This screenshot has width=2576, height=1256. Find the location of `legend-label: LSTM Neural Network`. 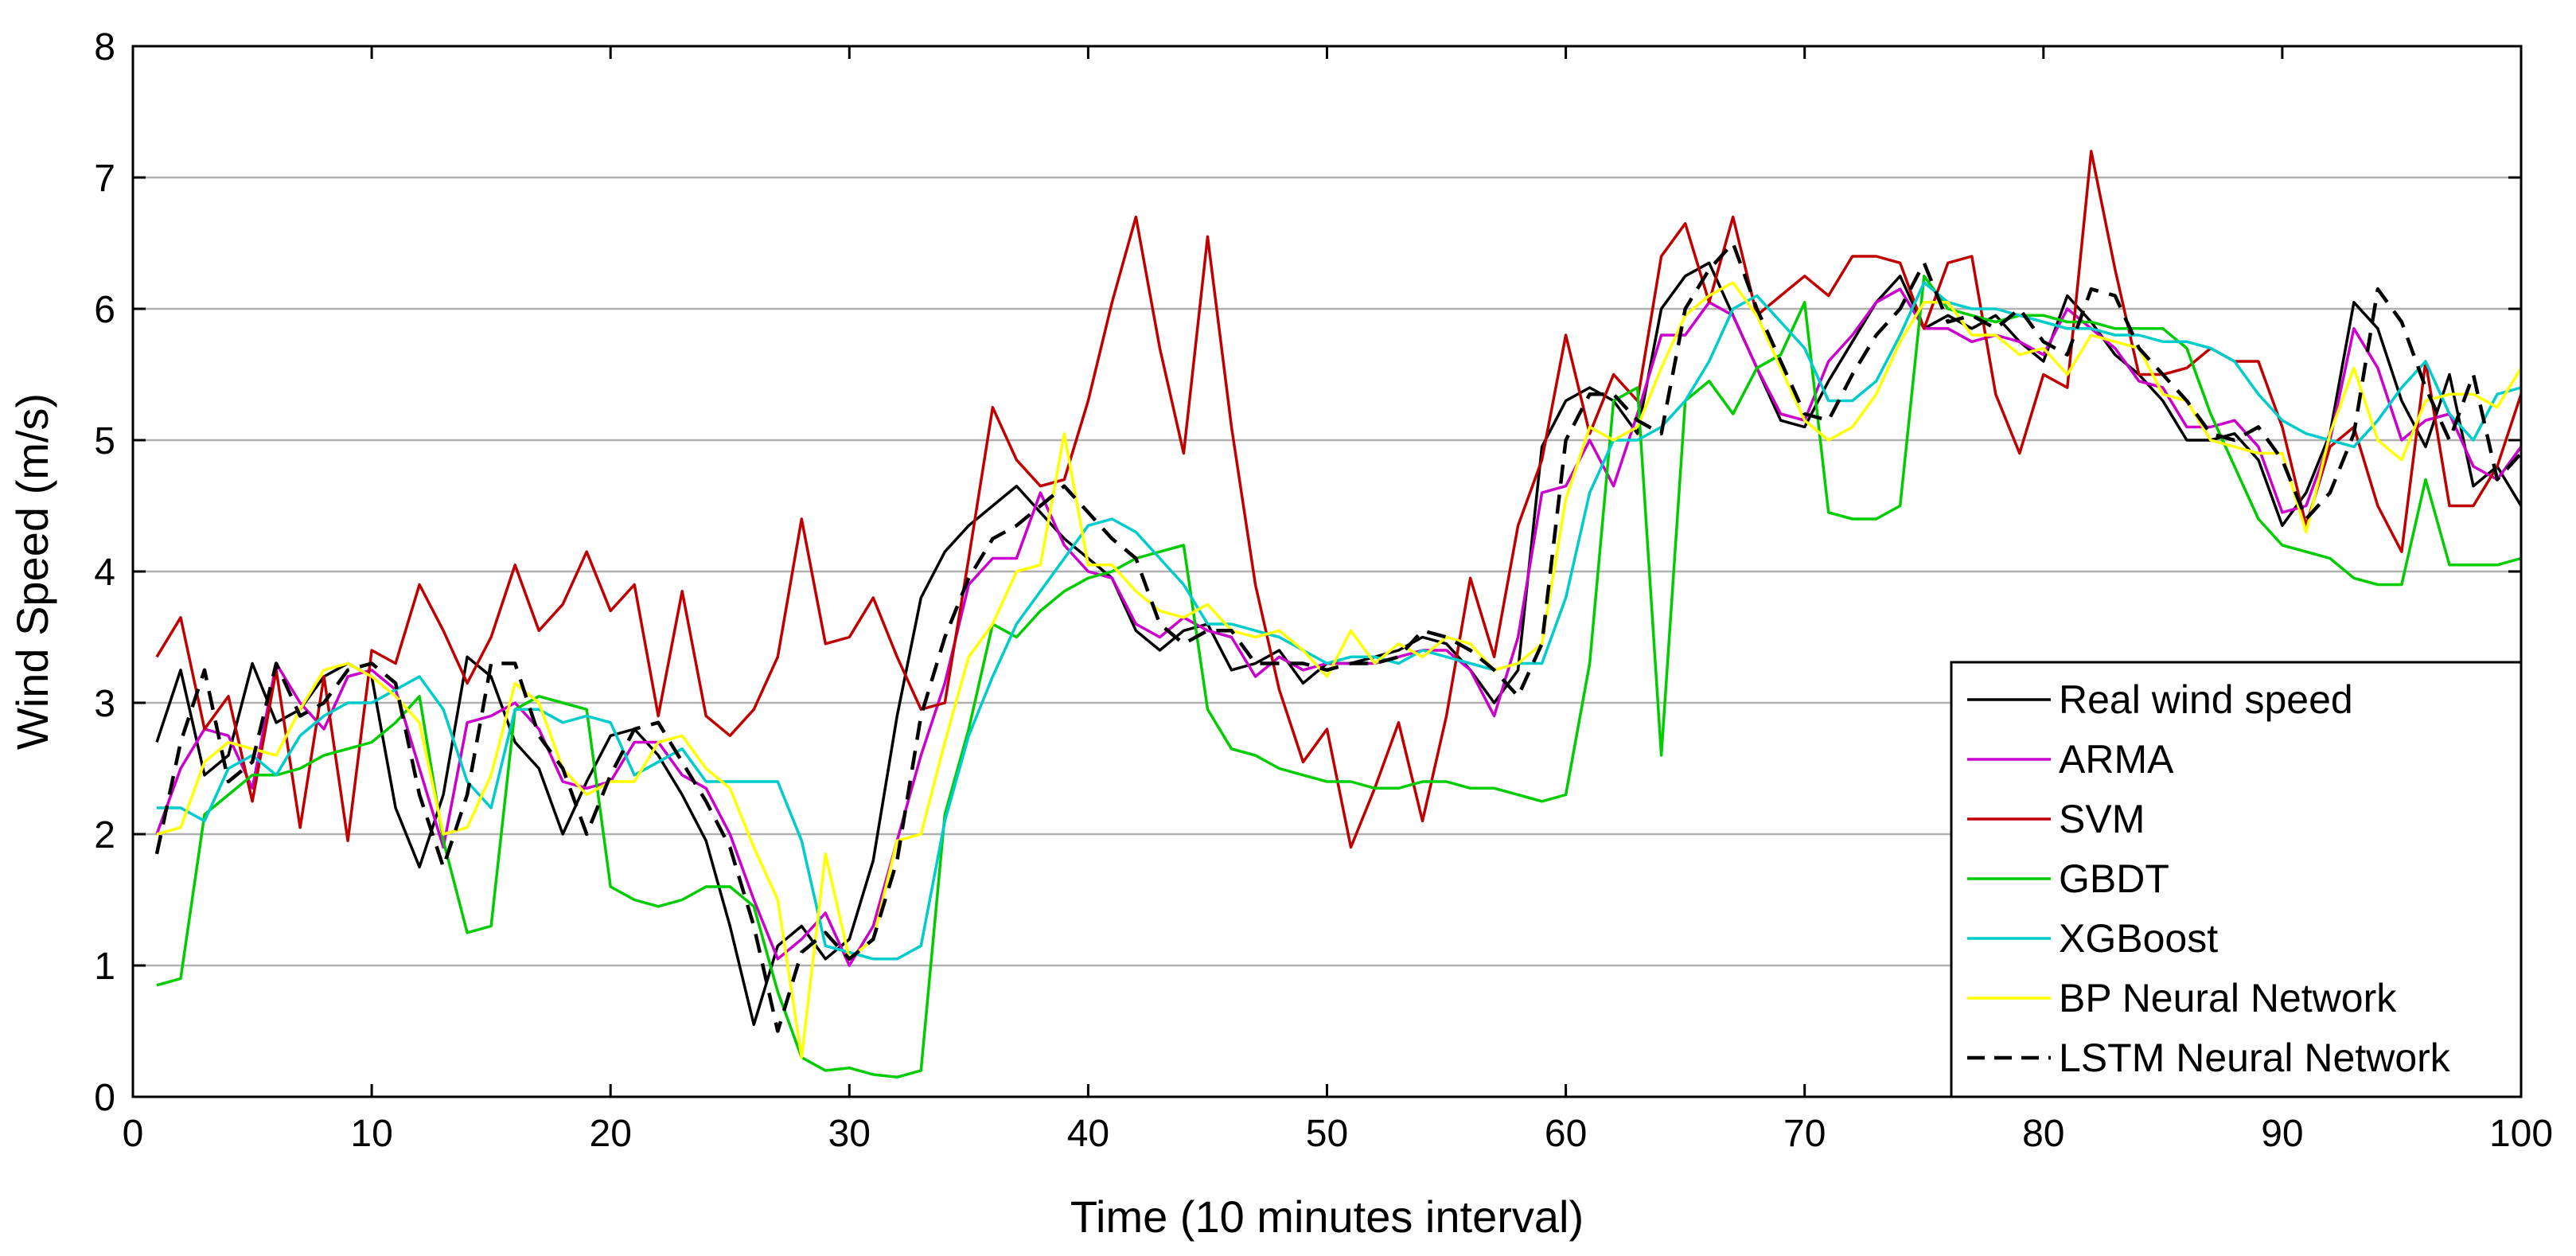

legend-label: LSTM Neural Network is located at coordinates (2255, 1058).